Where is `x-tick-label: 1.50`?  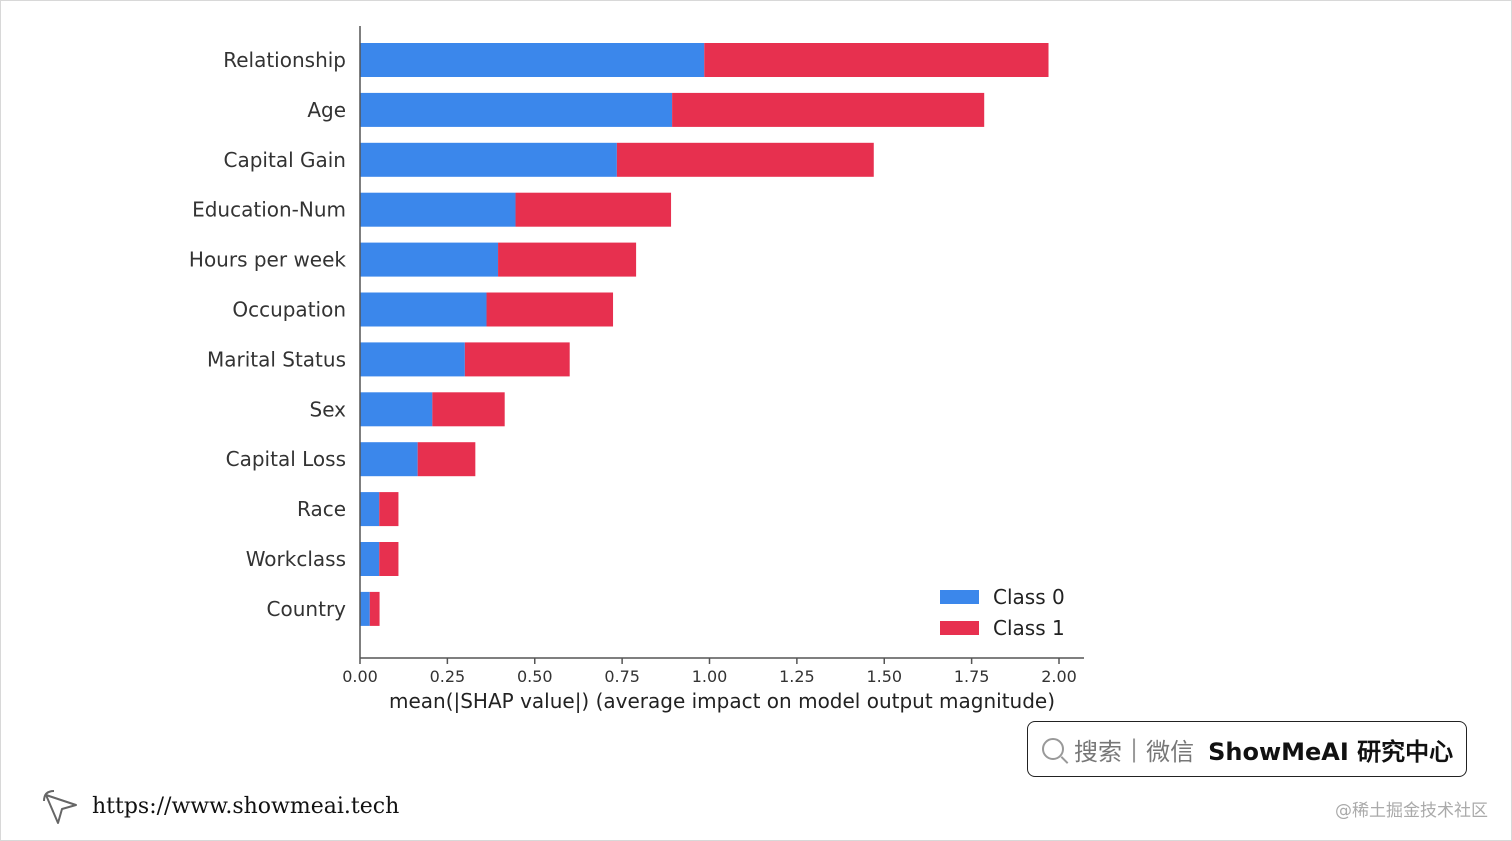
x-tick-label: 1.50 is located at coordinates (884, 676).